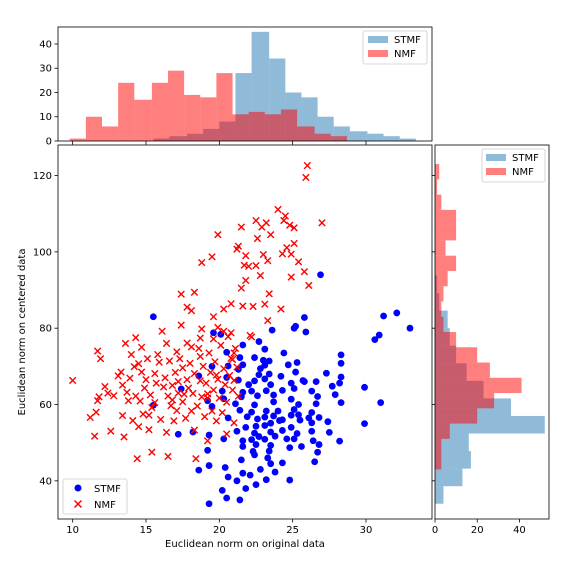 This screenshot has width=576, height=576. Describe the element at coordinates (378, 53) in the screenshot. I see `top-legend-swatch-nmf` at that location.